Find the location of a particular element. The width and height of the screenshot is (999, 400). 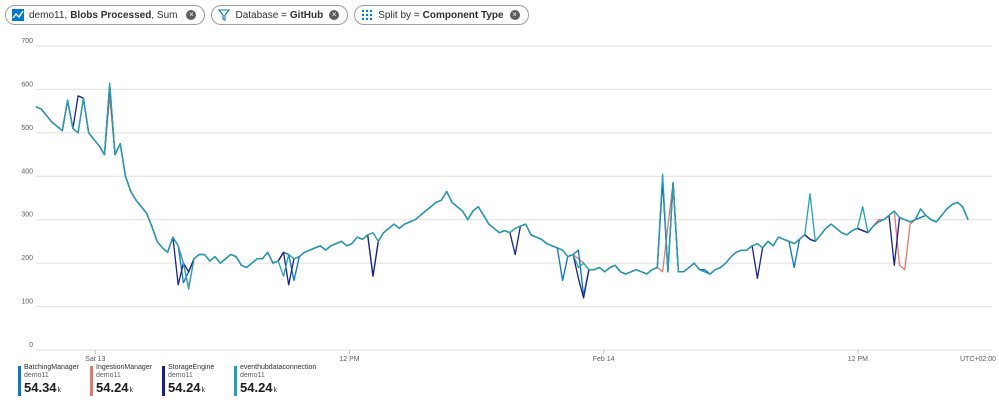

legend-item: BatchingManager demo11 54.34k is located at coordinates (54, 381).